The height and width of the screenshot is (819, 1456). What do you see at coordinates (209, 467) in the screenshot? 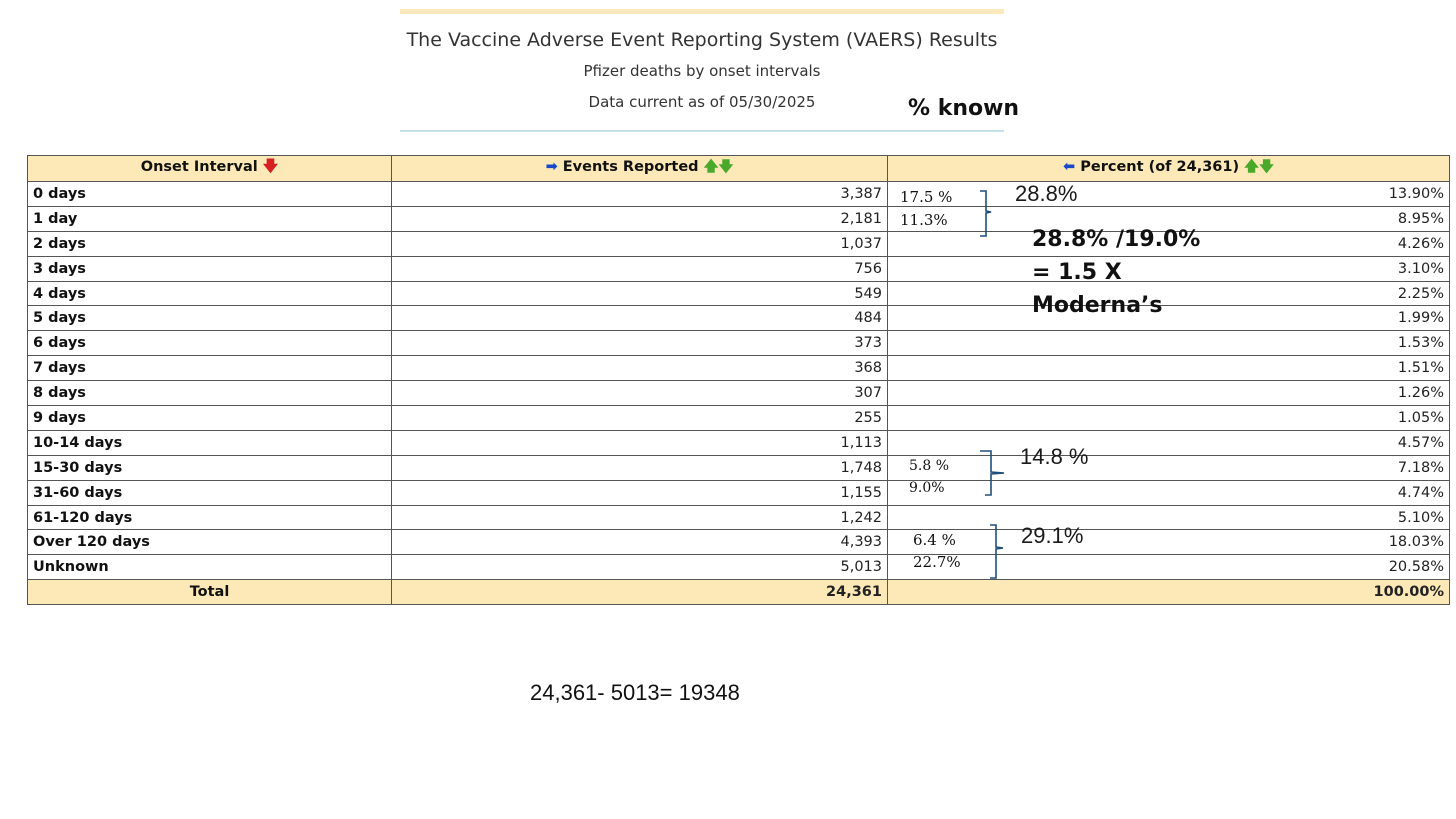
I see `onset-interval-cell: 15-30 days` at bounding box center [209, 467].